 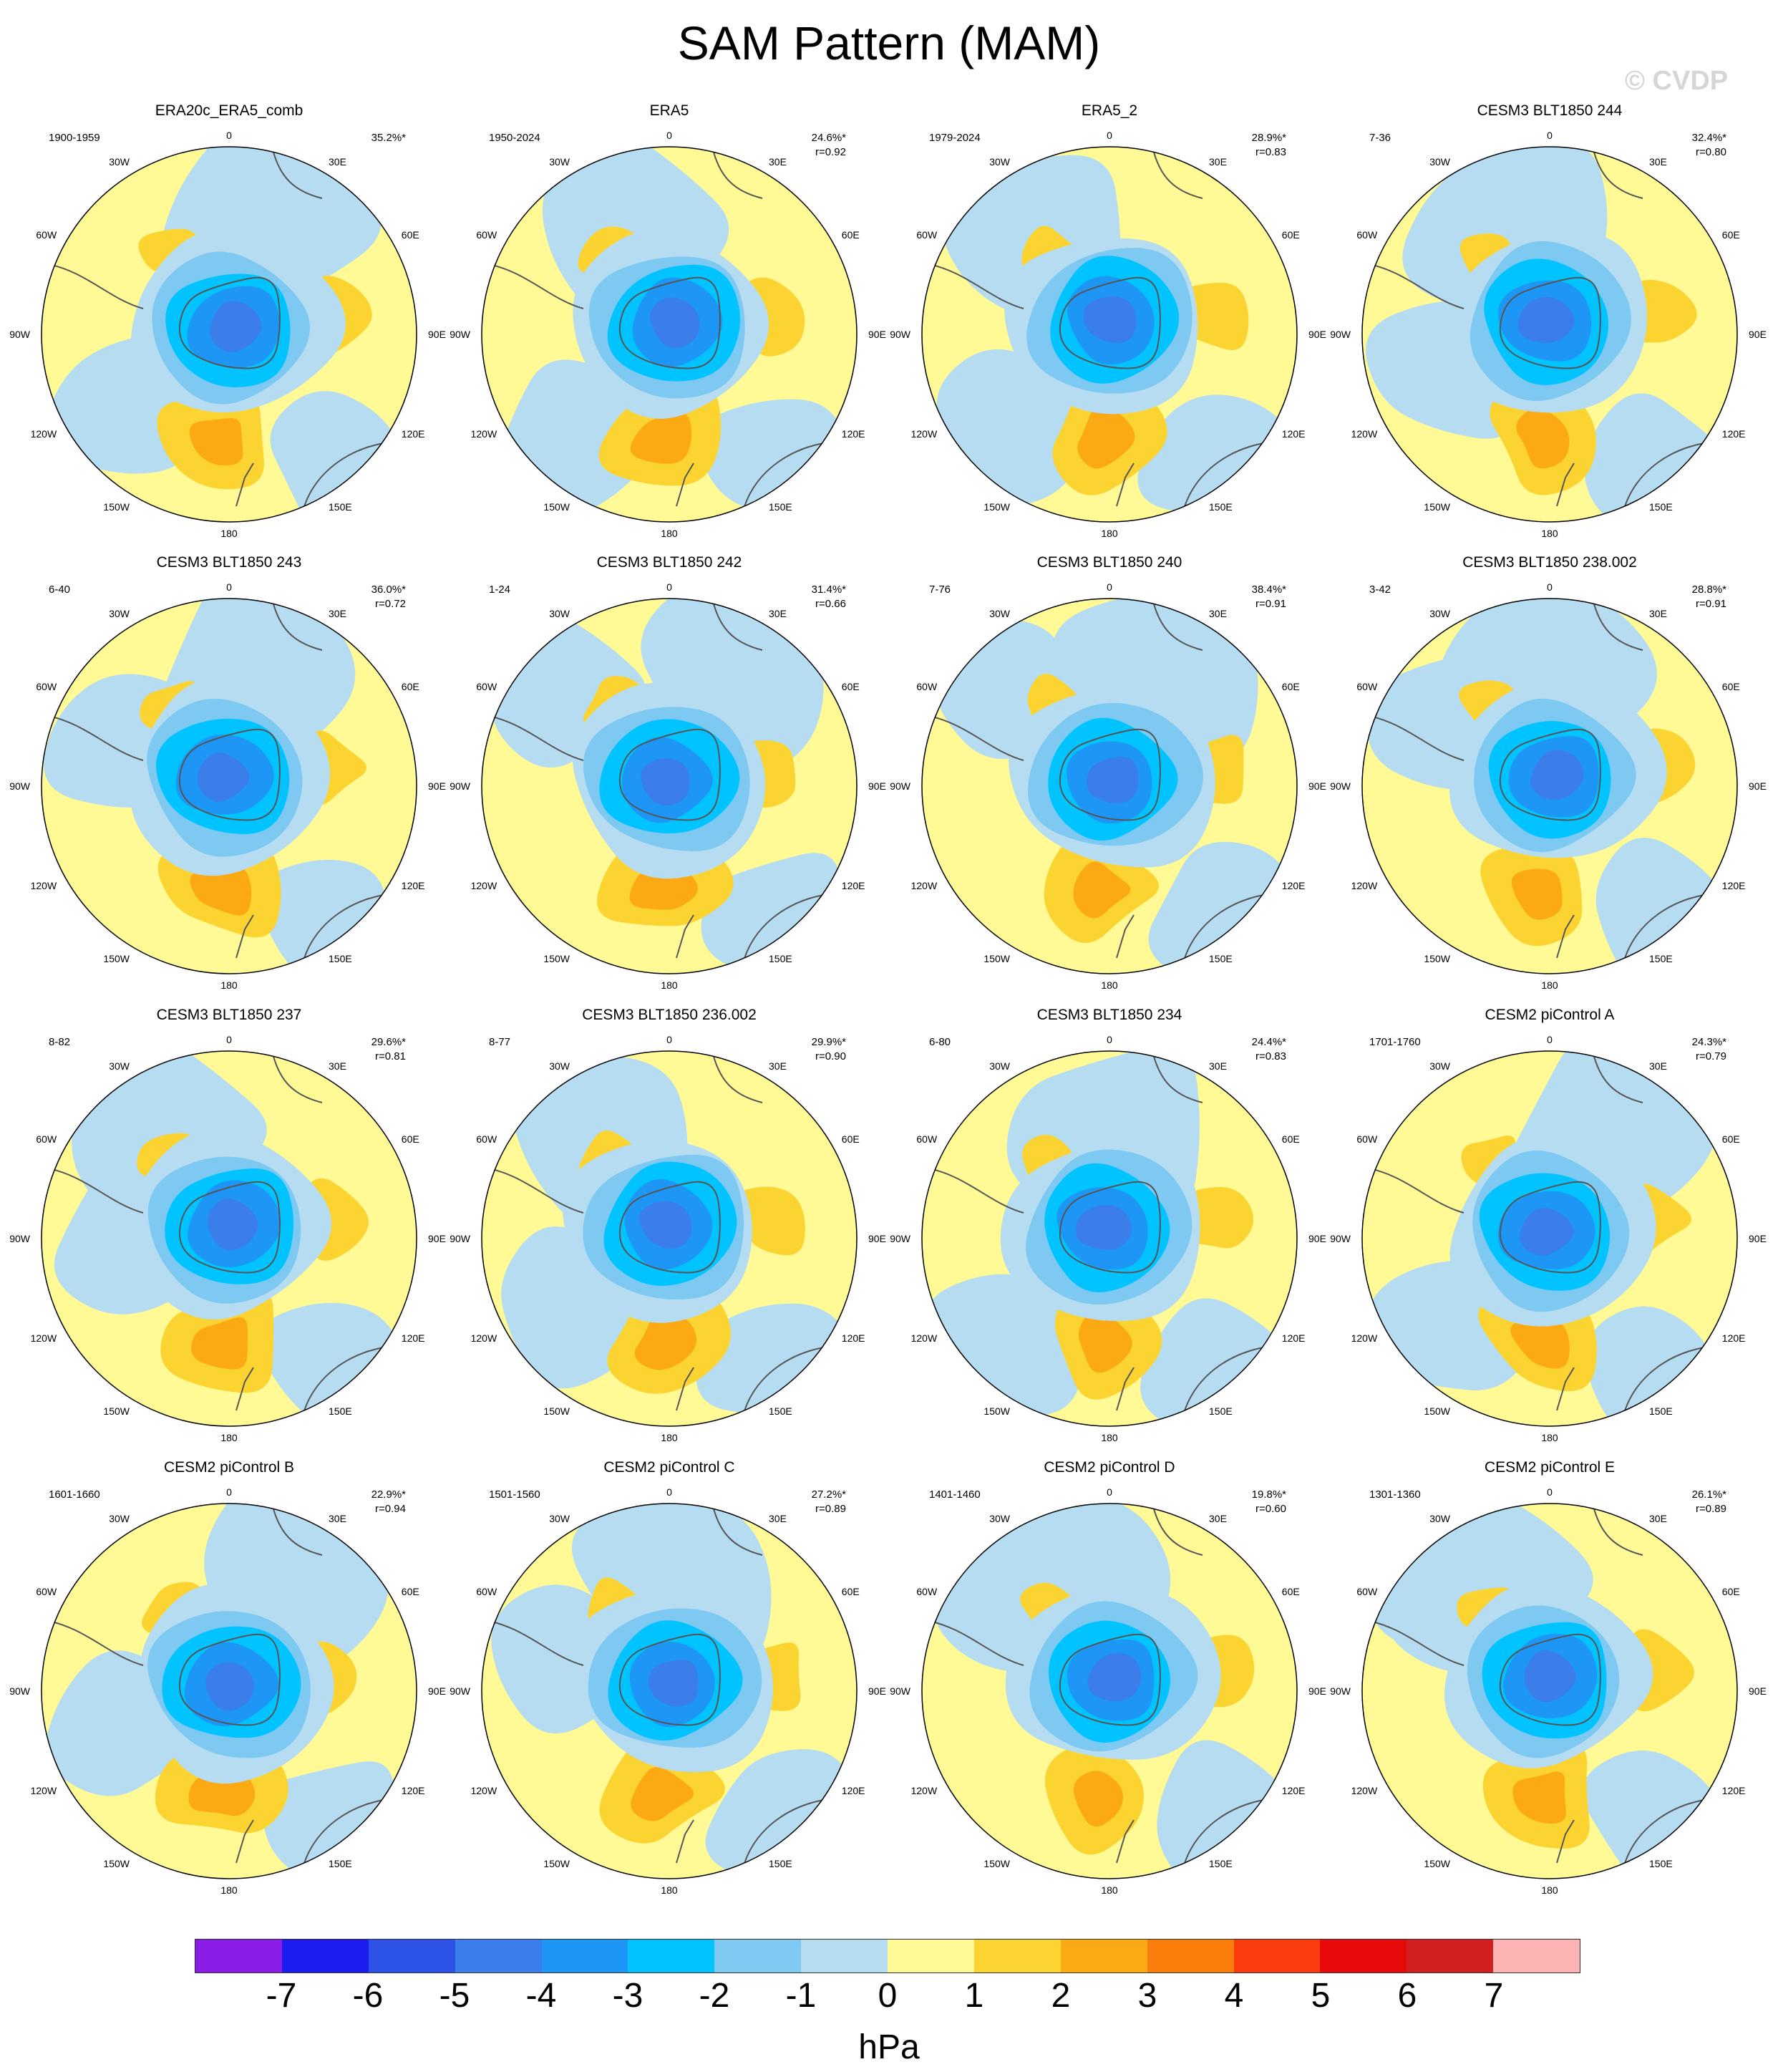 I want to click on panel-years: 1701-1760, so click(x=1395, y=1042).